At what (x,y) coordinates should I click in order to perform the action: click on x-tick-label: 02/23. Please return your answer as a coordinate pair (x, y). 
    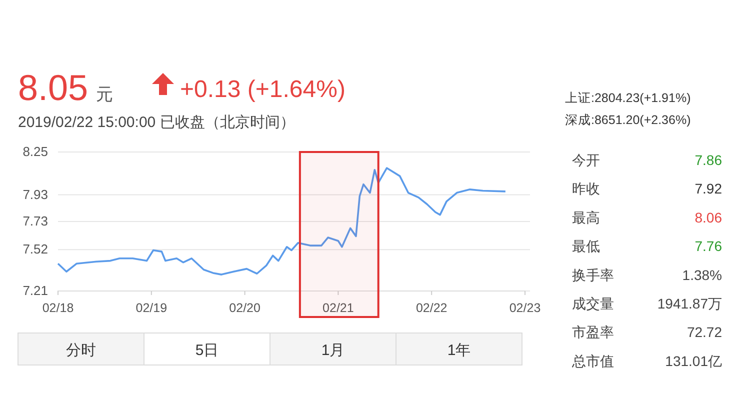
    Looking at the image, I should click on (525, 307).